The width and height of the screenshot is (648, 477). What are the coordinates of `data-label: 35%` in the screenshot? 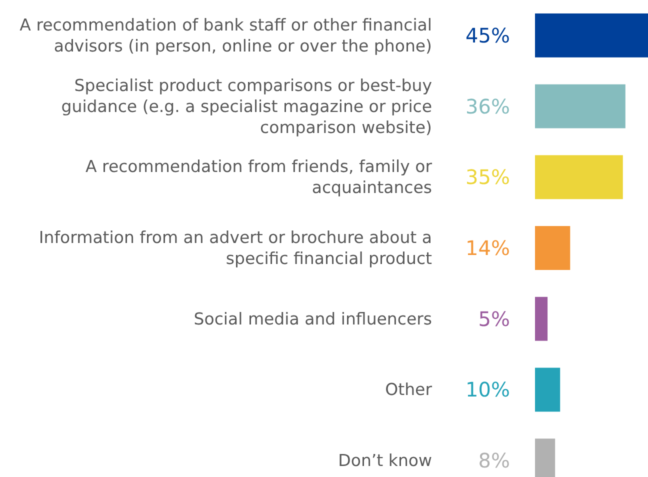 It's located at (488, 177).